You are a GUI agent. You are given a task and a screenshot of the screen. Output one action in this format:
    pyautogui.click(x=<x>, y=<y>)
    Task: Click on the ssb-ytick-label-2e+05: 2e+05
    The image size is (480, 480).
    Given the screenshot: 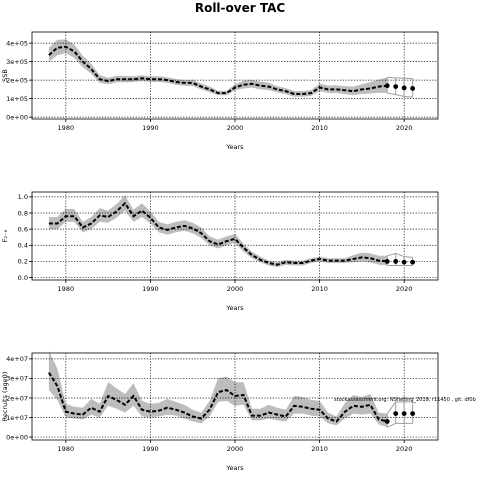 What is the action you would take?
    pyautogui.click(x=17, y=80)
    